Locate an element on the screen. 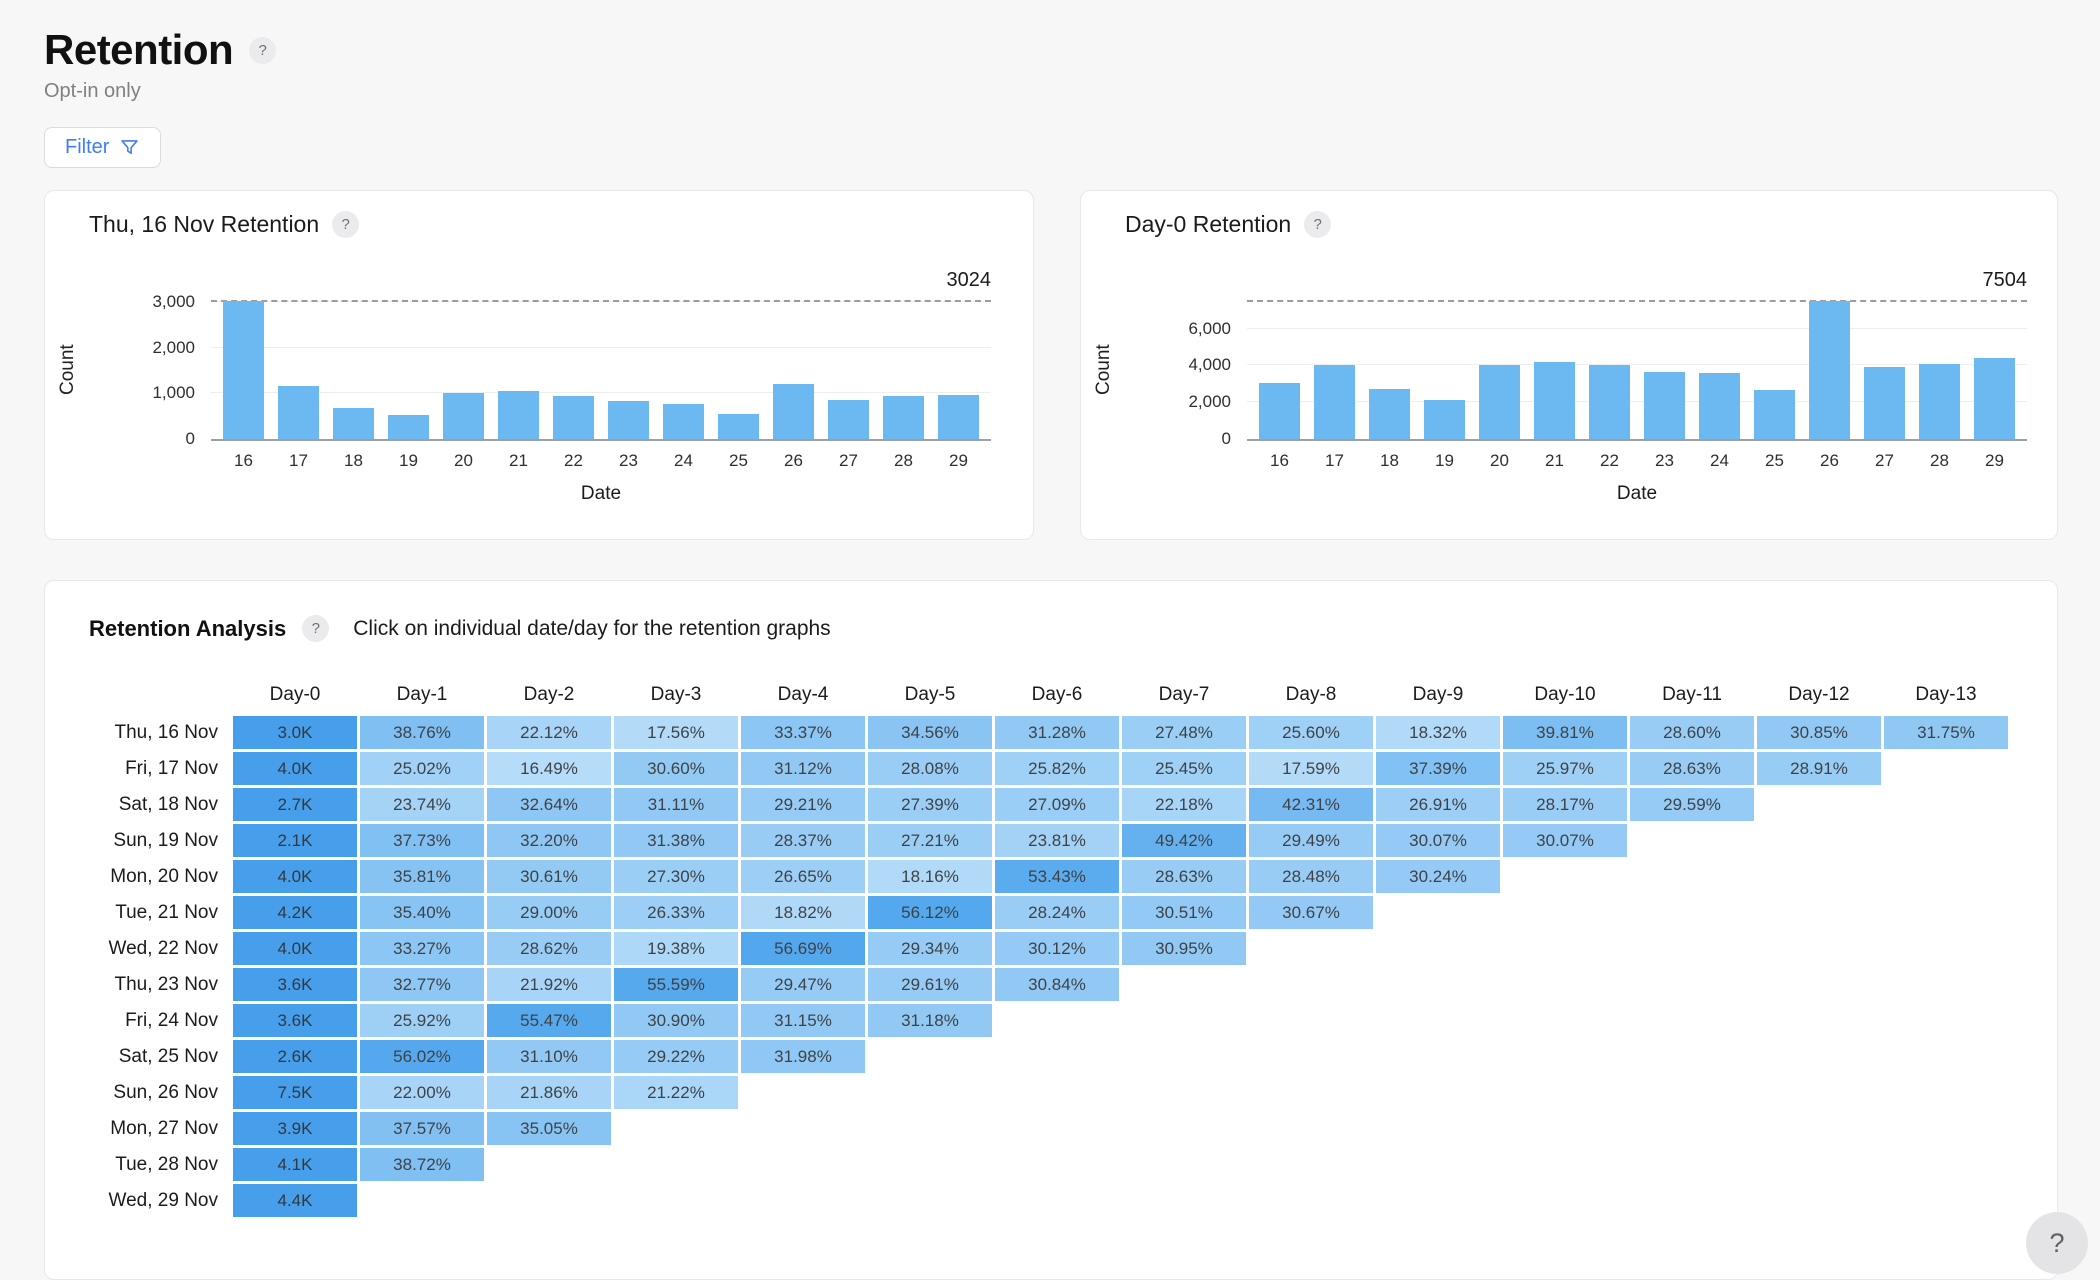  cohort-cell: 30.84% is located at coordinates (1057, 984).